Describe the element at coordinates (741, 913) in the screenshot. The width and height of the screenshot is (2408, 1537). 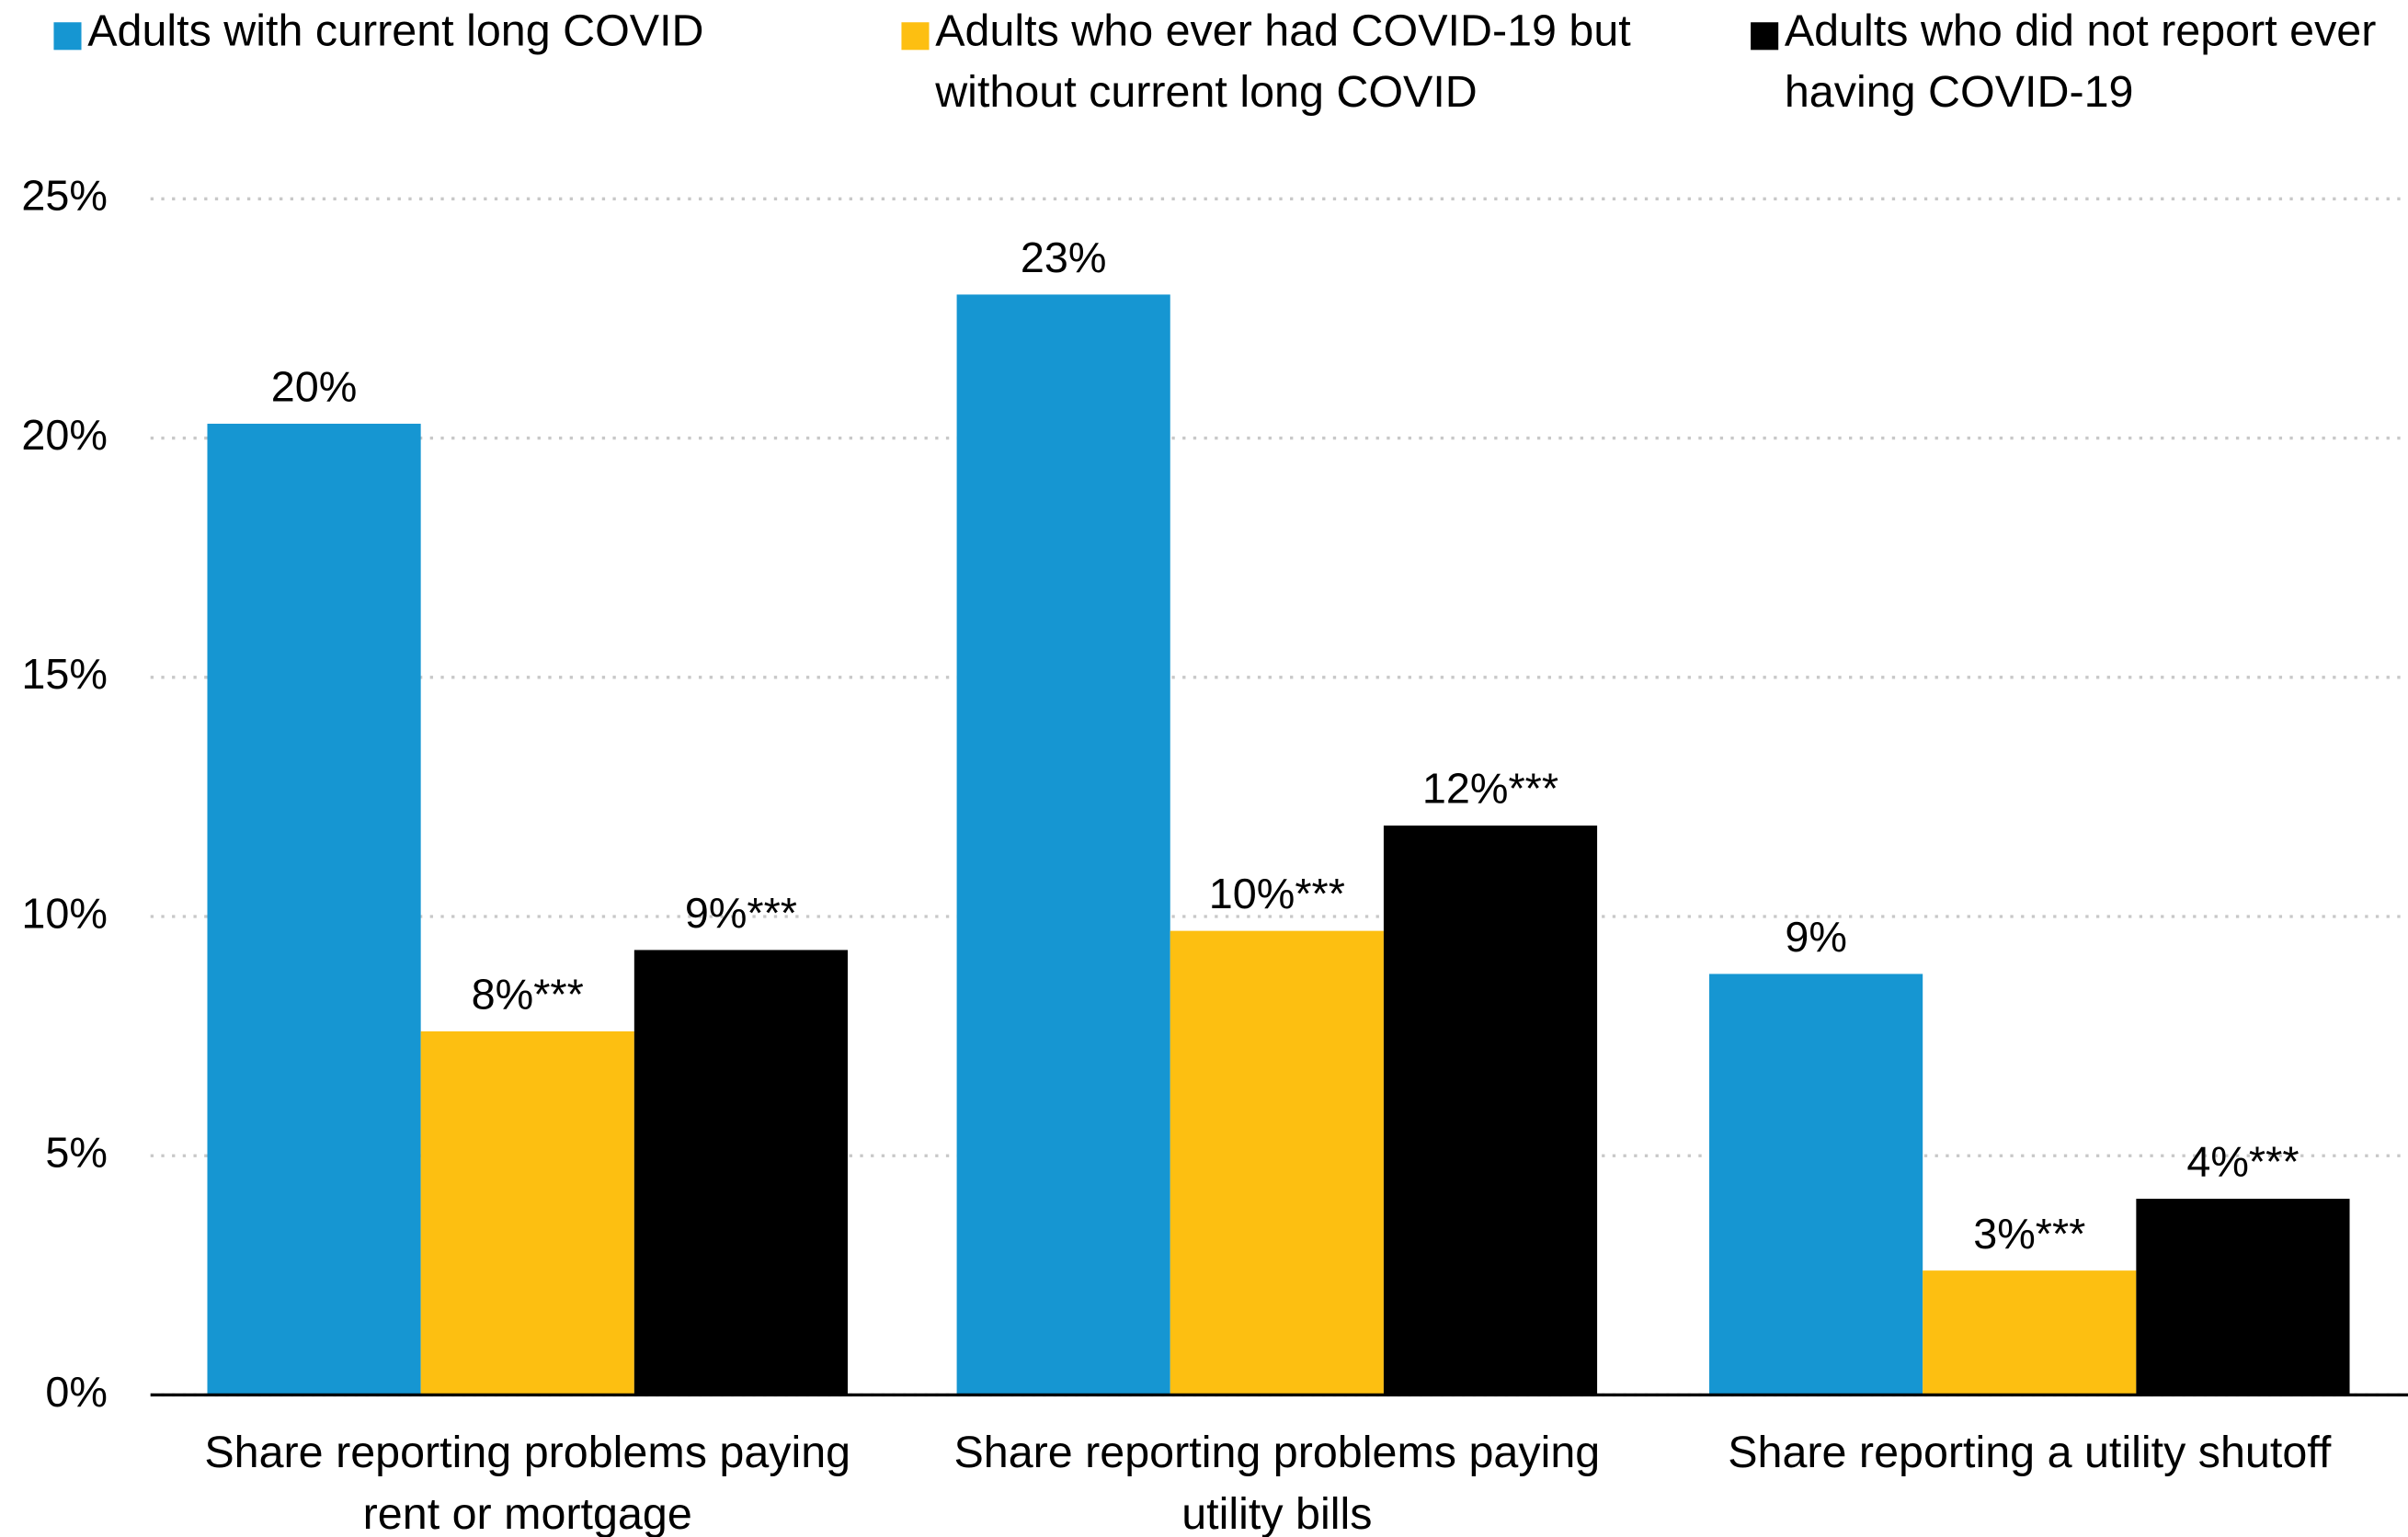
I see `value-label: 9%***` at that location.